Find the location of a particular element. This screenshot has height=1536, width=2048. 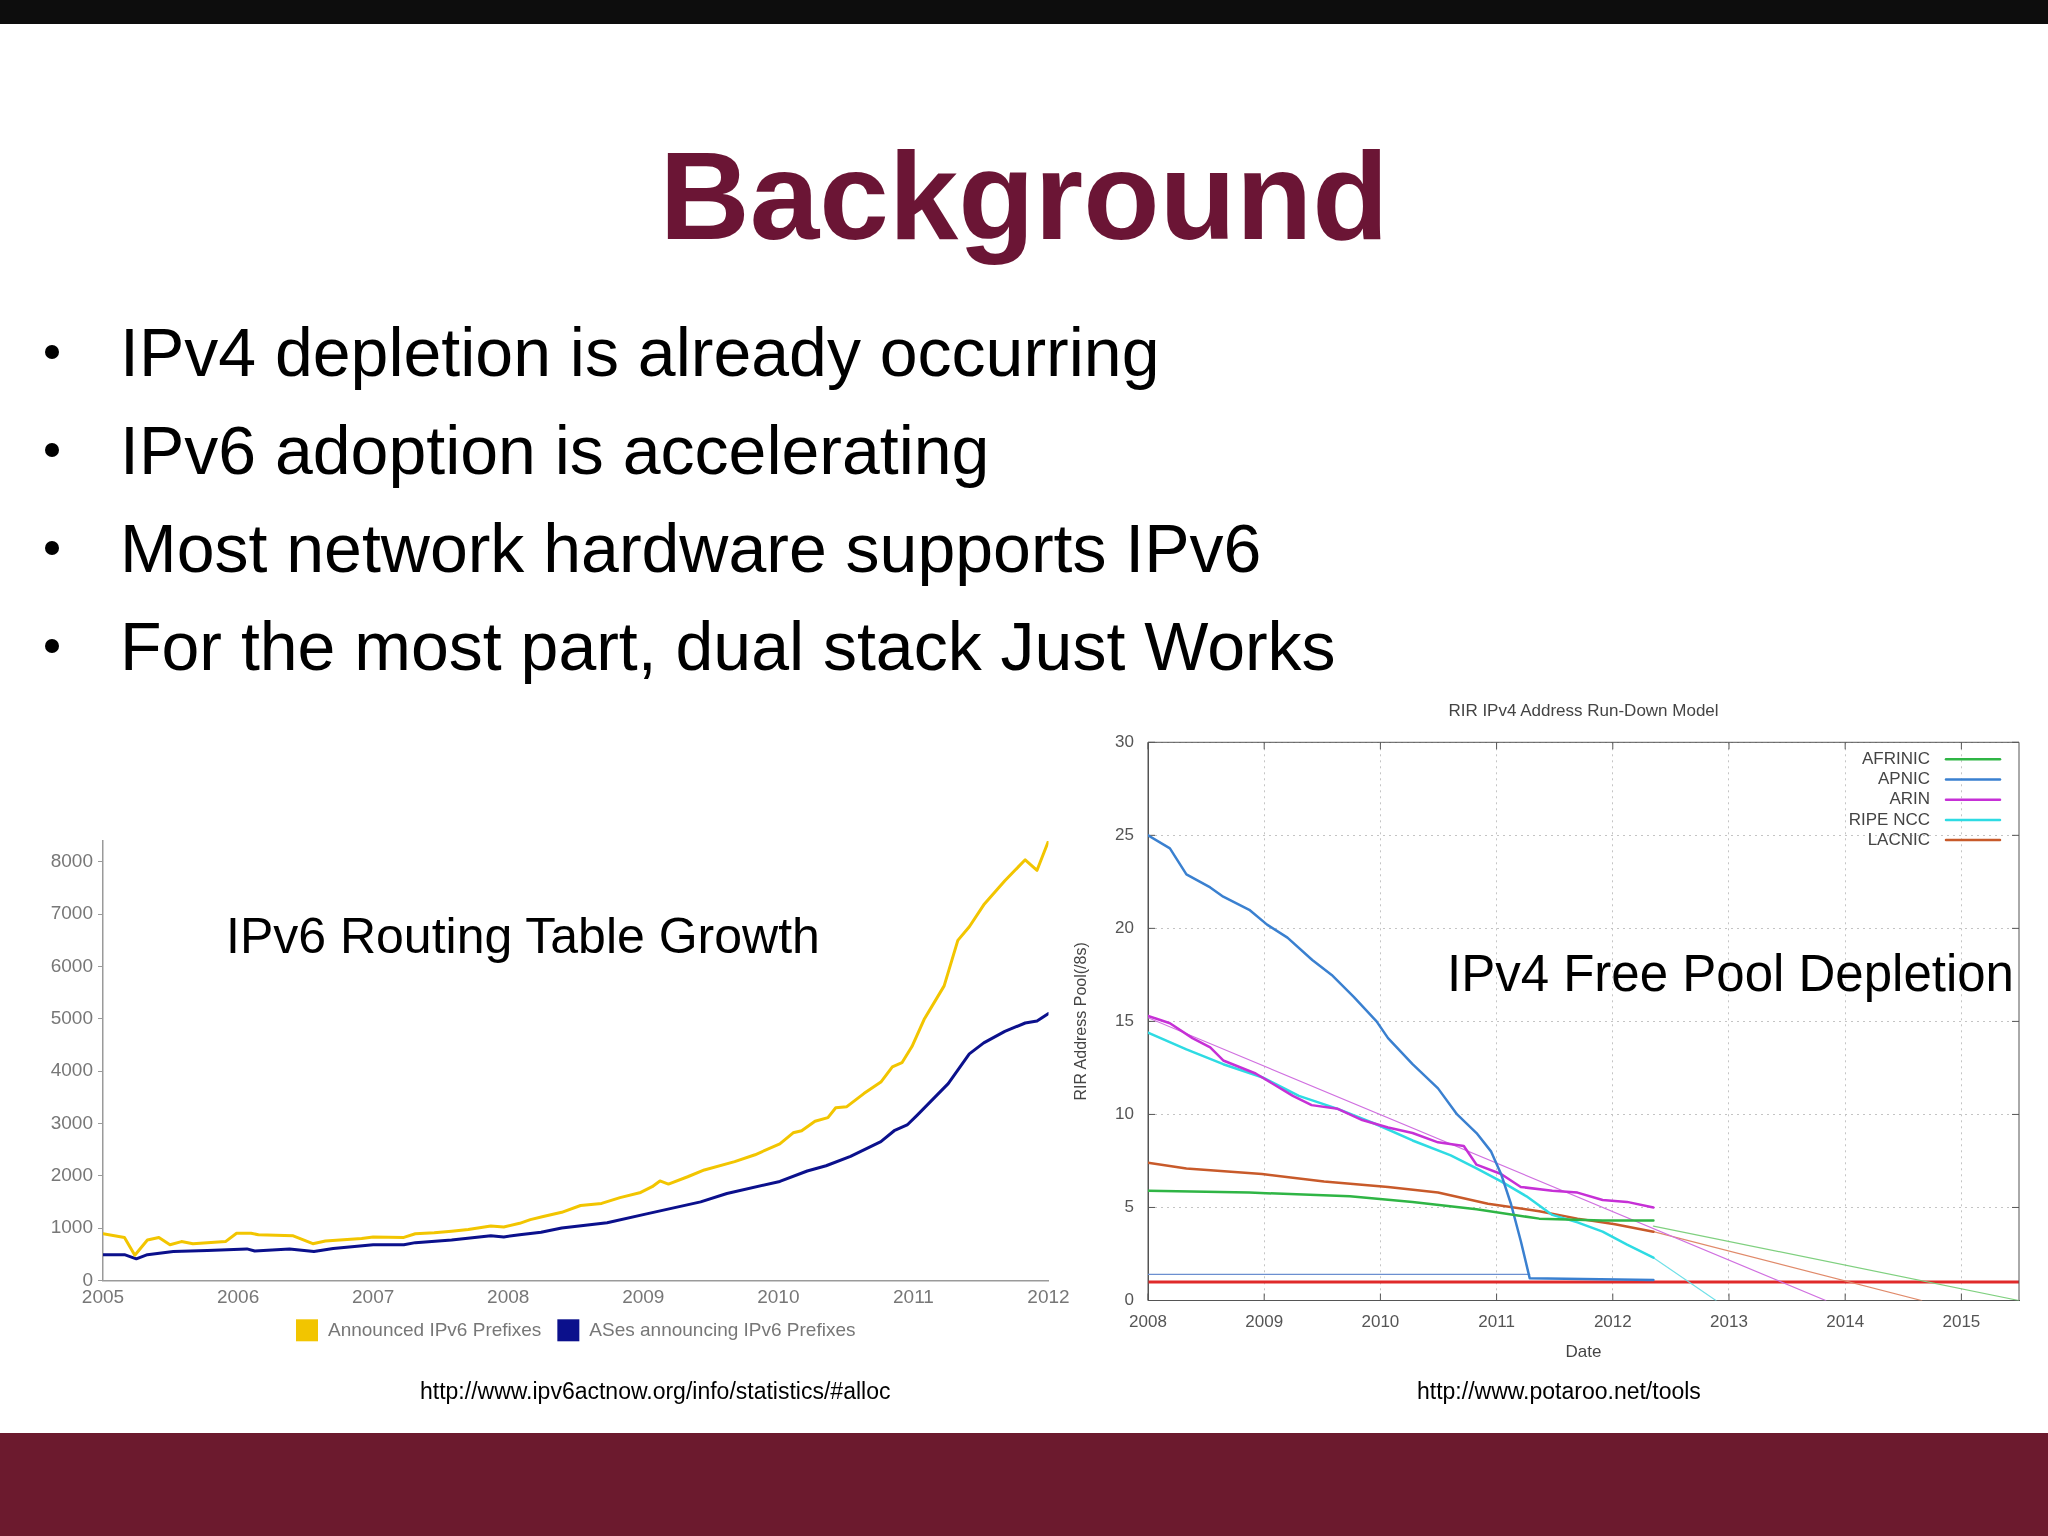

legend-label: APNIC is located at coordinates (1904, 779).